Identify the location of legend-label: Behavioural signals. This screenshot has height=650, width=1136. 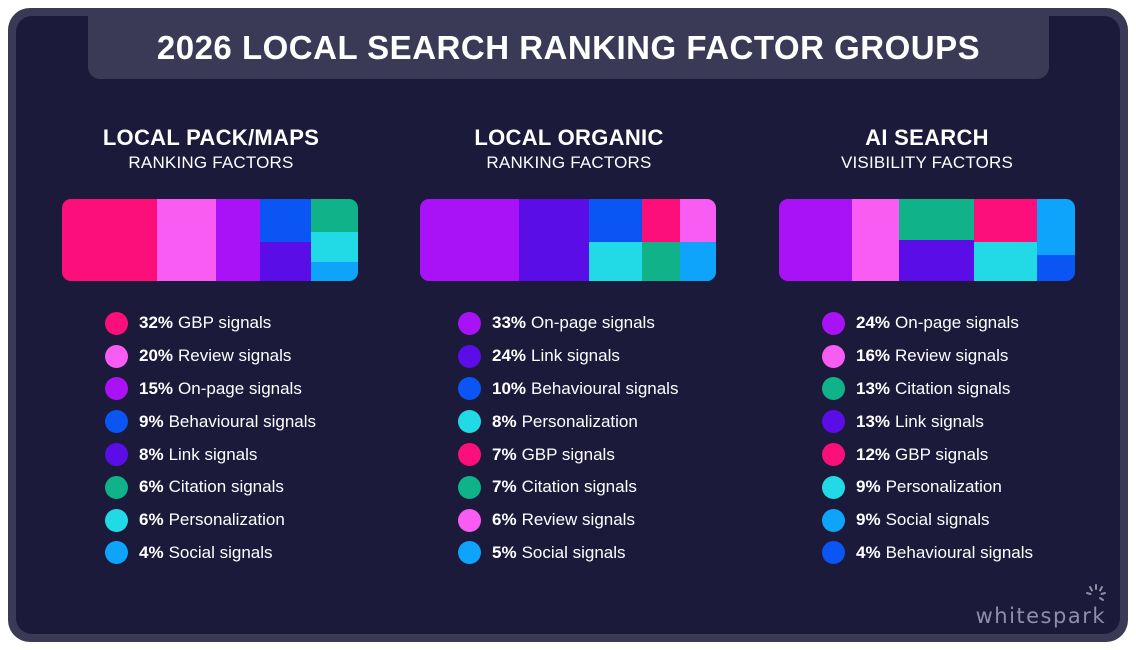
(959, 552).